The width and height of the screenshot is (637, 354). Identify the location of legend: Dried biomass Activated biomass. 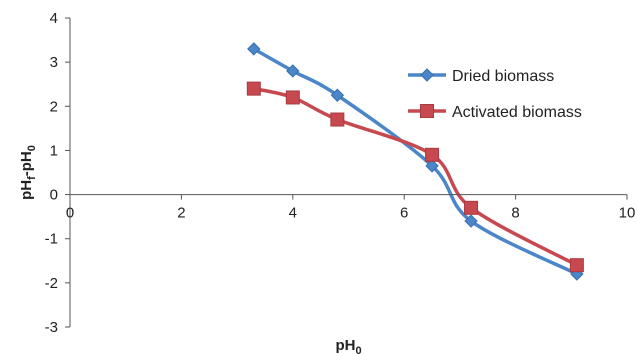
(495, 94).